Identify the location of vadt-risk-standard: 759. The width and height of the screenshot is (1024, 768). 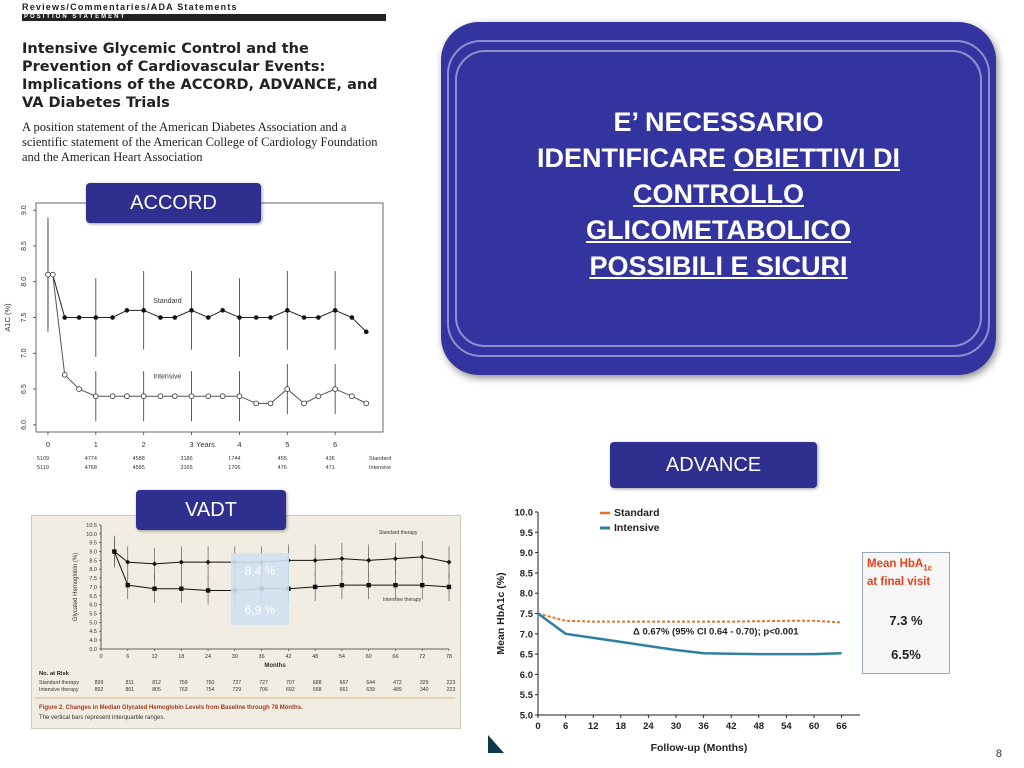
(183, 683).